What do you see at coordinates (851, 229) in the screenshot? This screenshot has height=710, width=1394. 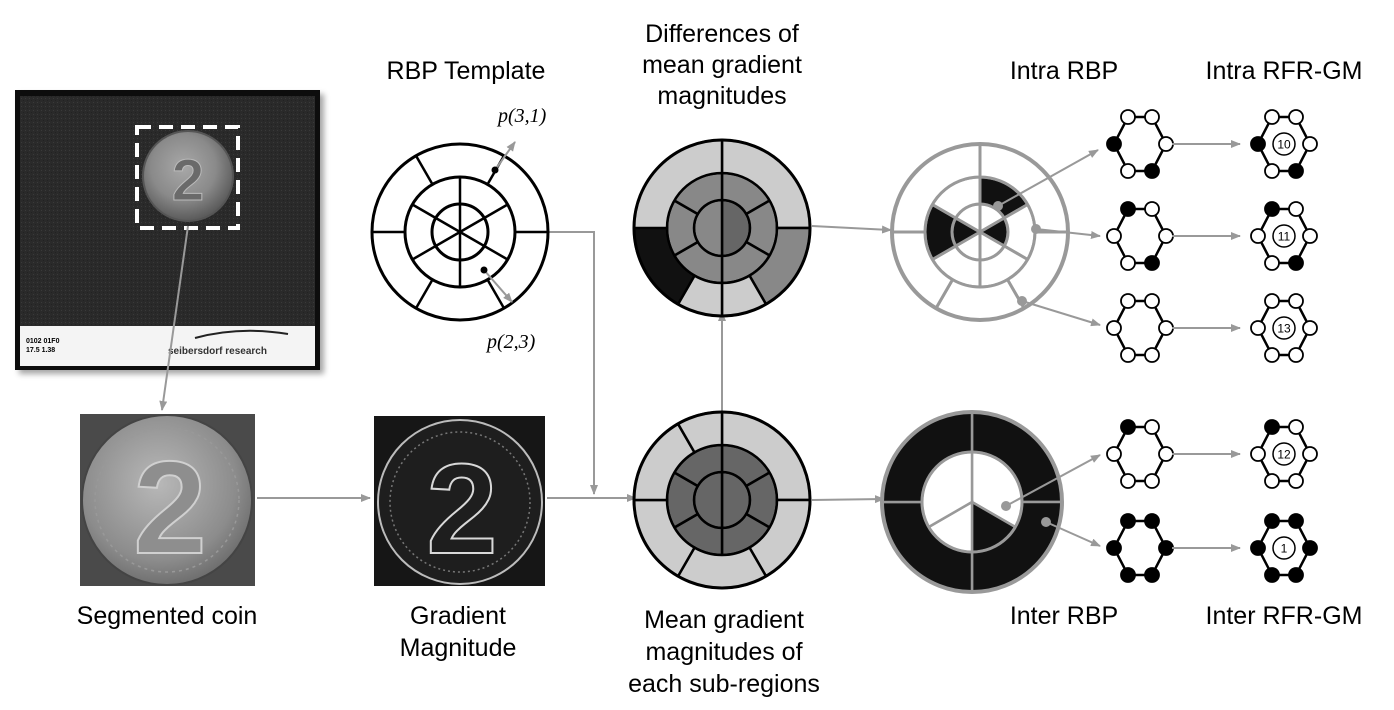 I see `arrow-differences-to-intra` at bounding box center [851, 229].